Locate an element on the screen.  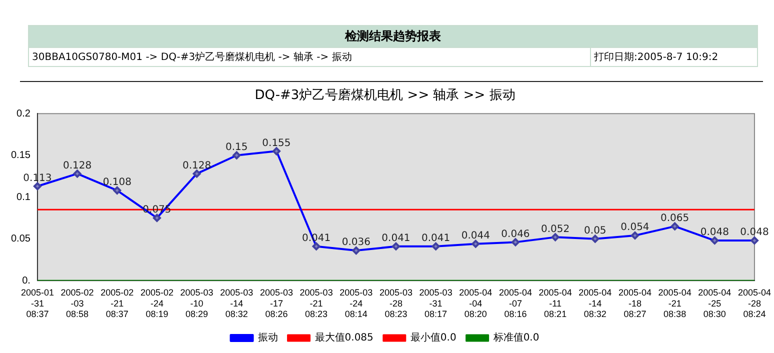
x-tick-label: 2005-03 -14 08:32 is located at coordinates (237, 303).